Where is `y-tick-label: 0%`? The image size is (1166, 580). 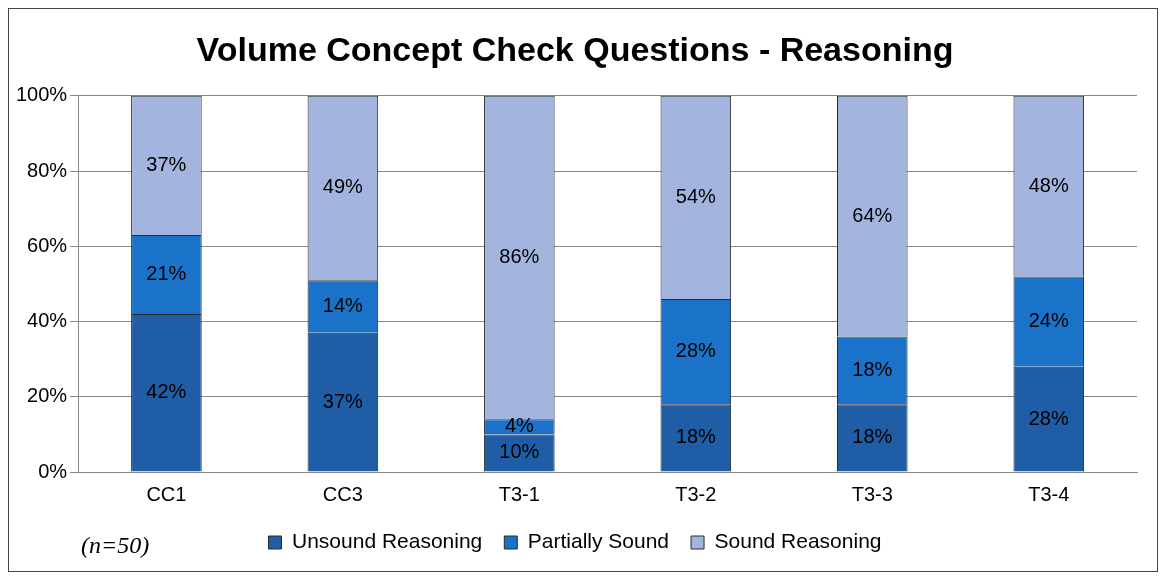 y-tick-label: 0% is located at coordinates (53, 470).